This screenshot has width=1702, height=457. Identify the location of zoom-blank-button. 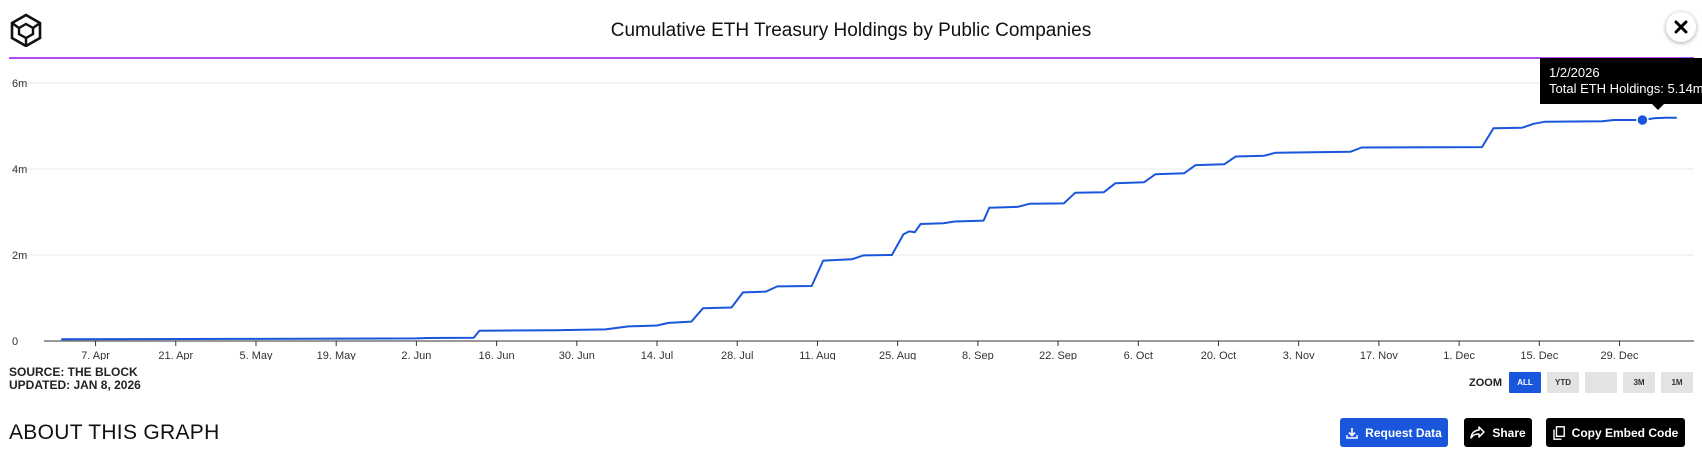
(1601, 382).